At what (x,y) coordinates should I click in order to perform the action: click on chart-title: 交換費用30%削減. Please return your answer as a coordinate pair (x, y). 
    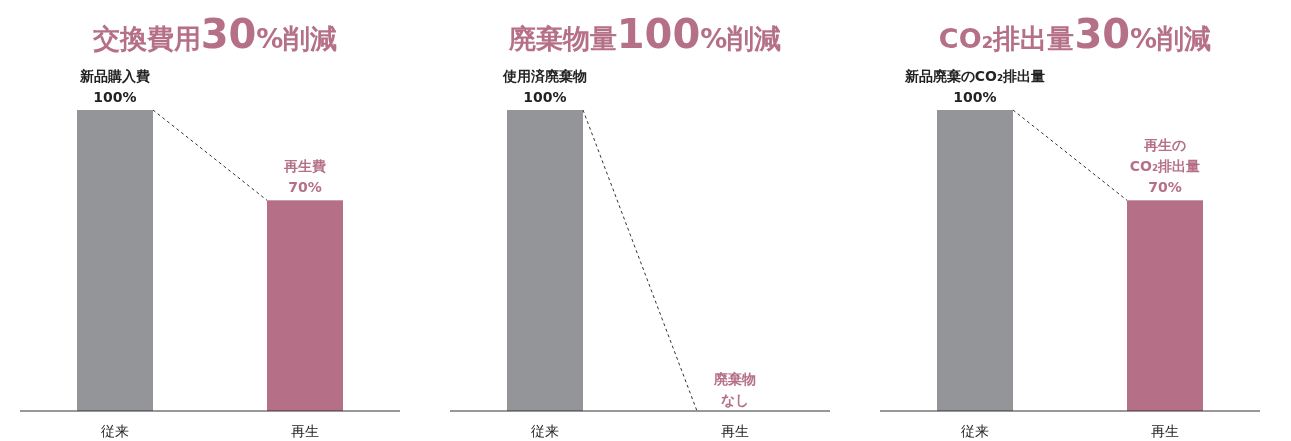
    Looking at the image, I should click on (214, 34).